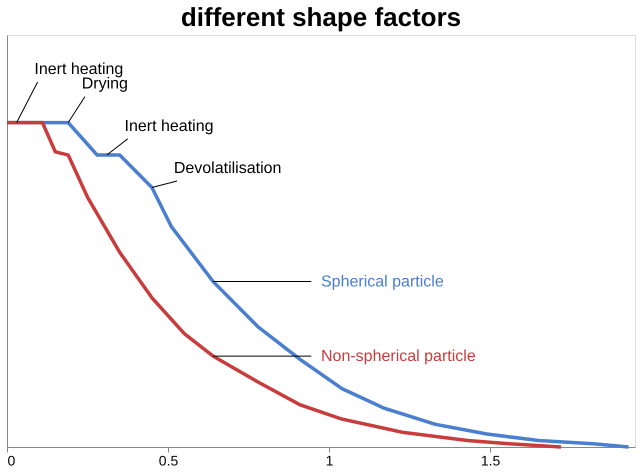 The height and width of the screenshot is (473, 640). What do you see at coordinates (398, 357) in the screenshot?
I see `text: Non-spherical particle` at bounding box center [398, 357].